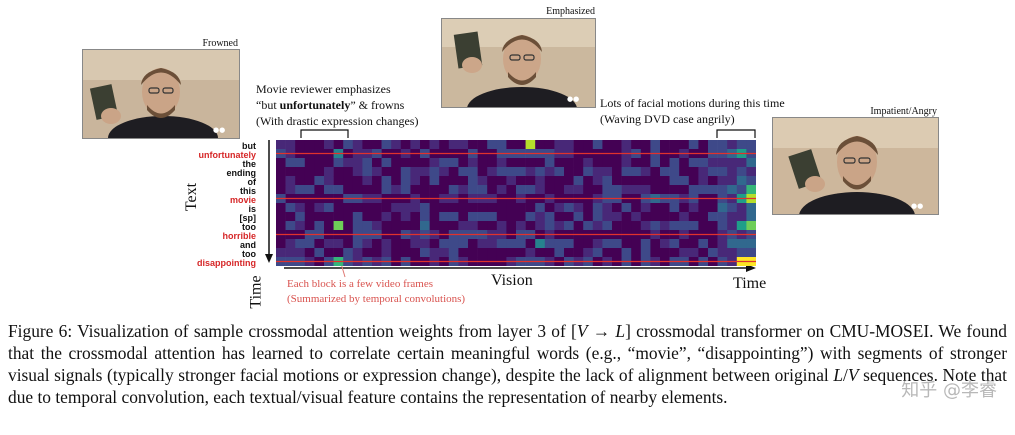 Image resolution: width=1015 pixels, height=435 pixels. What do you see at coordinates (512, 280) in the screenshot?
I see `axis-label-vision: Vision` at bounding box center [512, 280].